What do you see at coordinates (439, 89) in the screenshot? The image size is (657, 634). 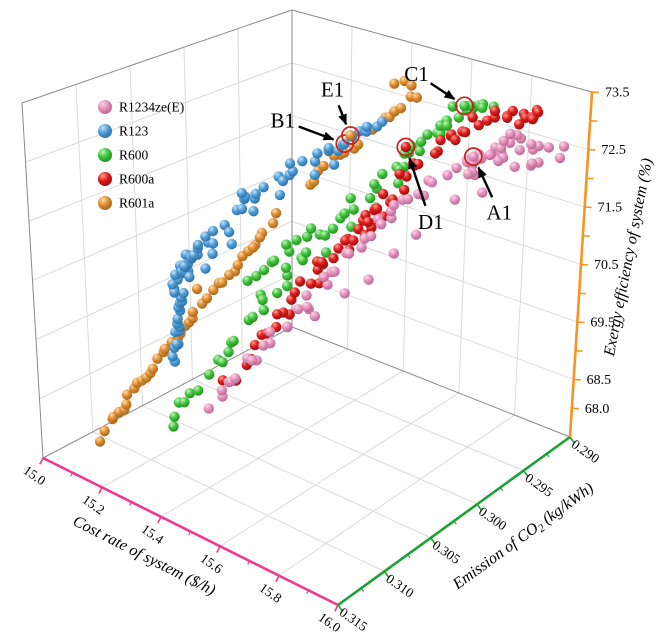 I see `annotation-C1: C1` at bounding box center [439, 89].